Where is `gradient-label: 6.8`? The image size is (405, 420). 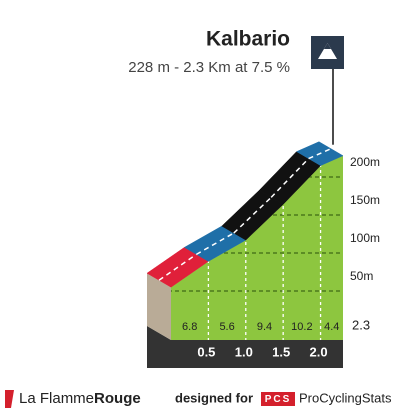
gradient-label: 6.8 is located at coordinates (189, 327).